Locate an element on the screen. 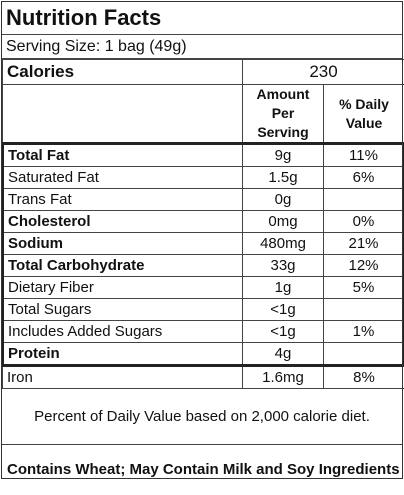 The height and width of the screenshot is (495, 404). nutrient-row: Protein 4g is located at coordinates (203, 354).